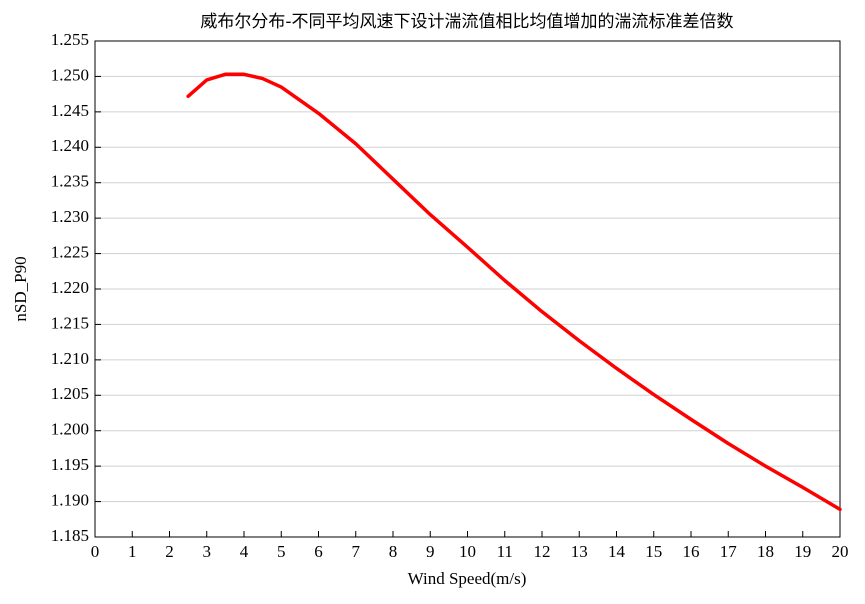 Image resolution: width=865 pixels, height=604 pixels. Describe the element at coordinates (691, 551) in the screenshot. I see `x-tick-label: 16` at that location.